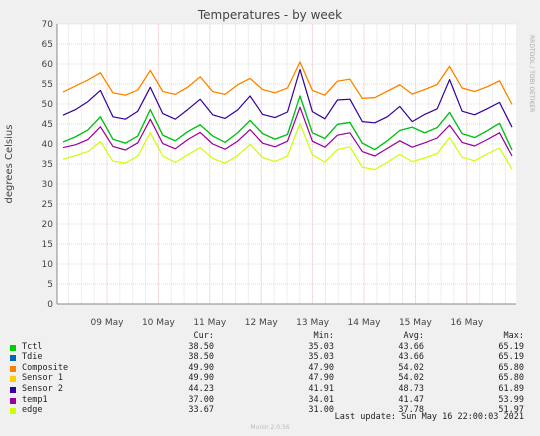 Image resolution: width=540 pixels, height=436 pixels. What do you see at coordinates (272, 347) in the screenshot?
I see `legend-row: Tctl 38.50 35.03 43.66 65.19` at bounding box center [272, 347].